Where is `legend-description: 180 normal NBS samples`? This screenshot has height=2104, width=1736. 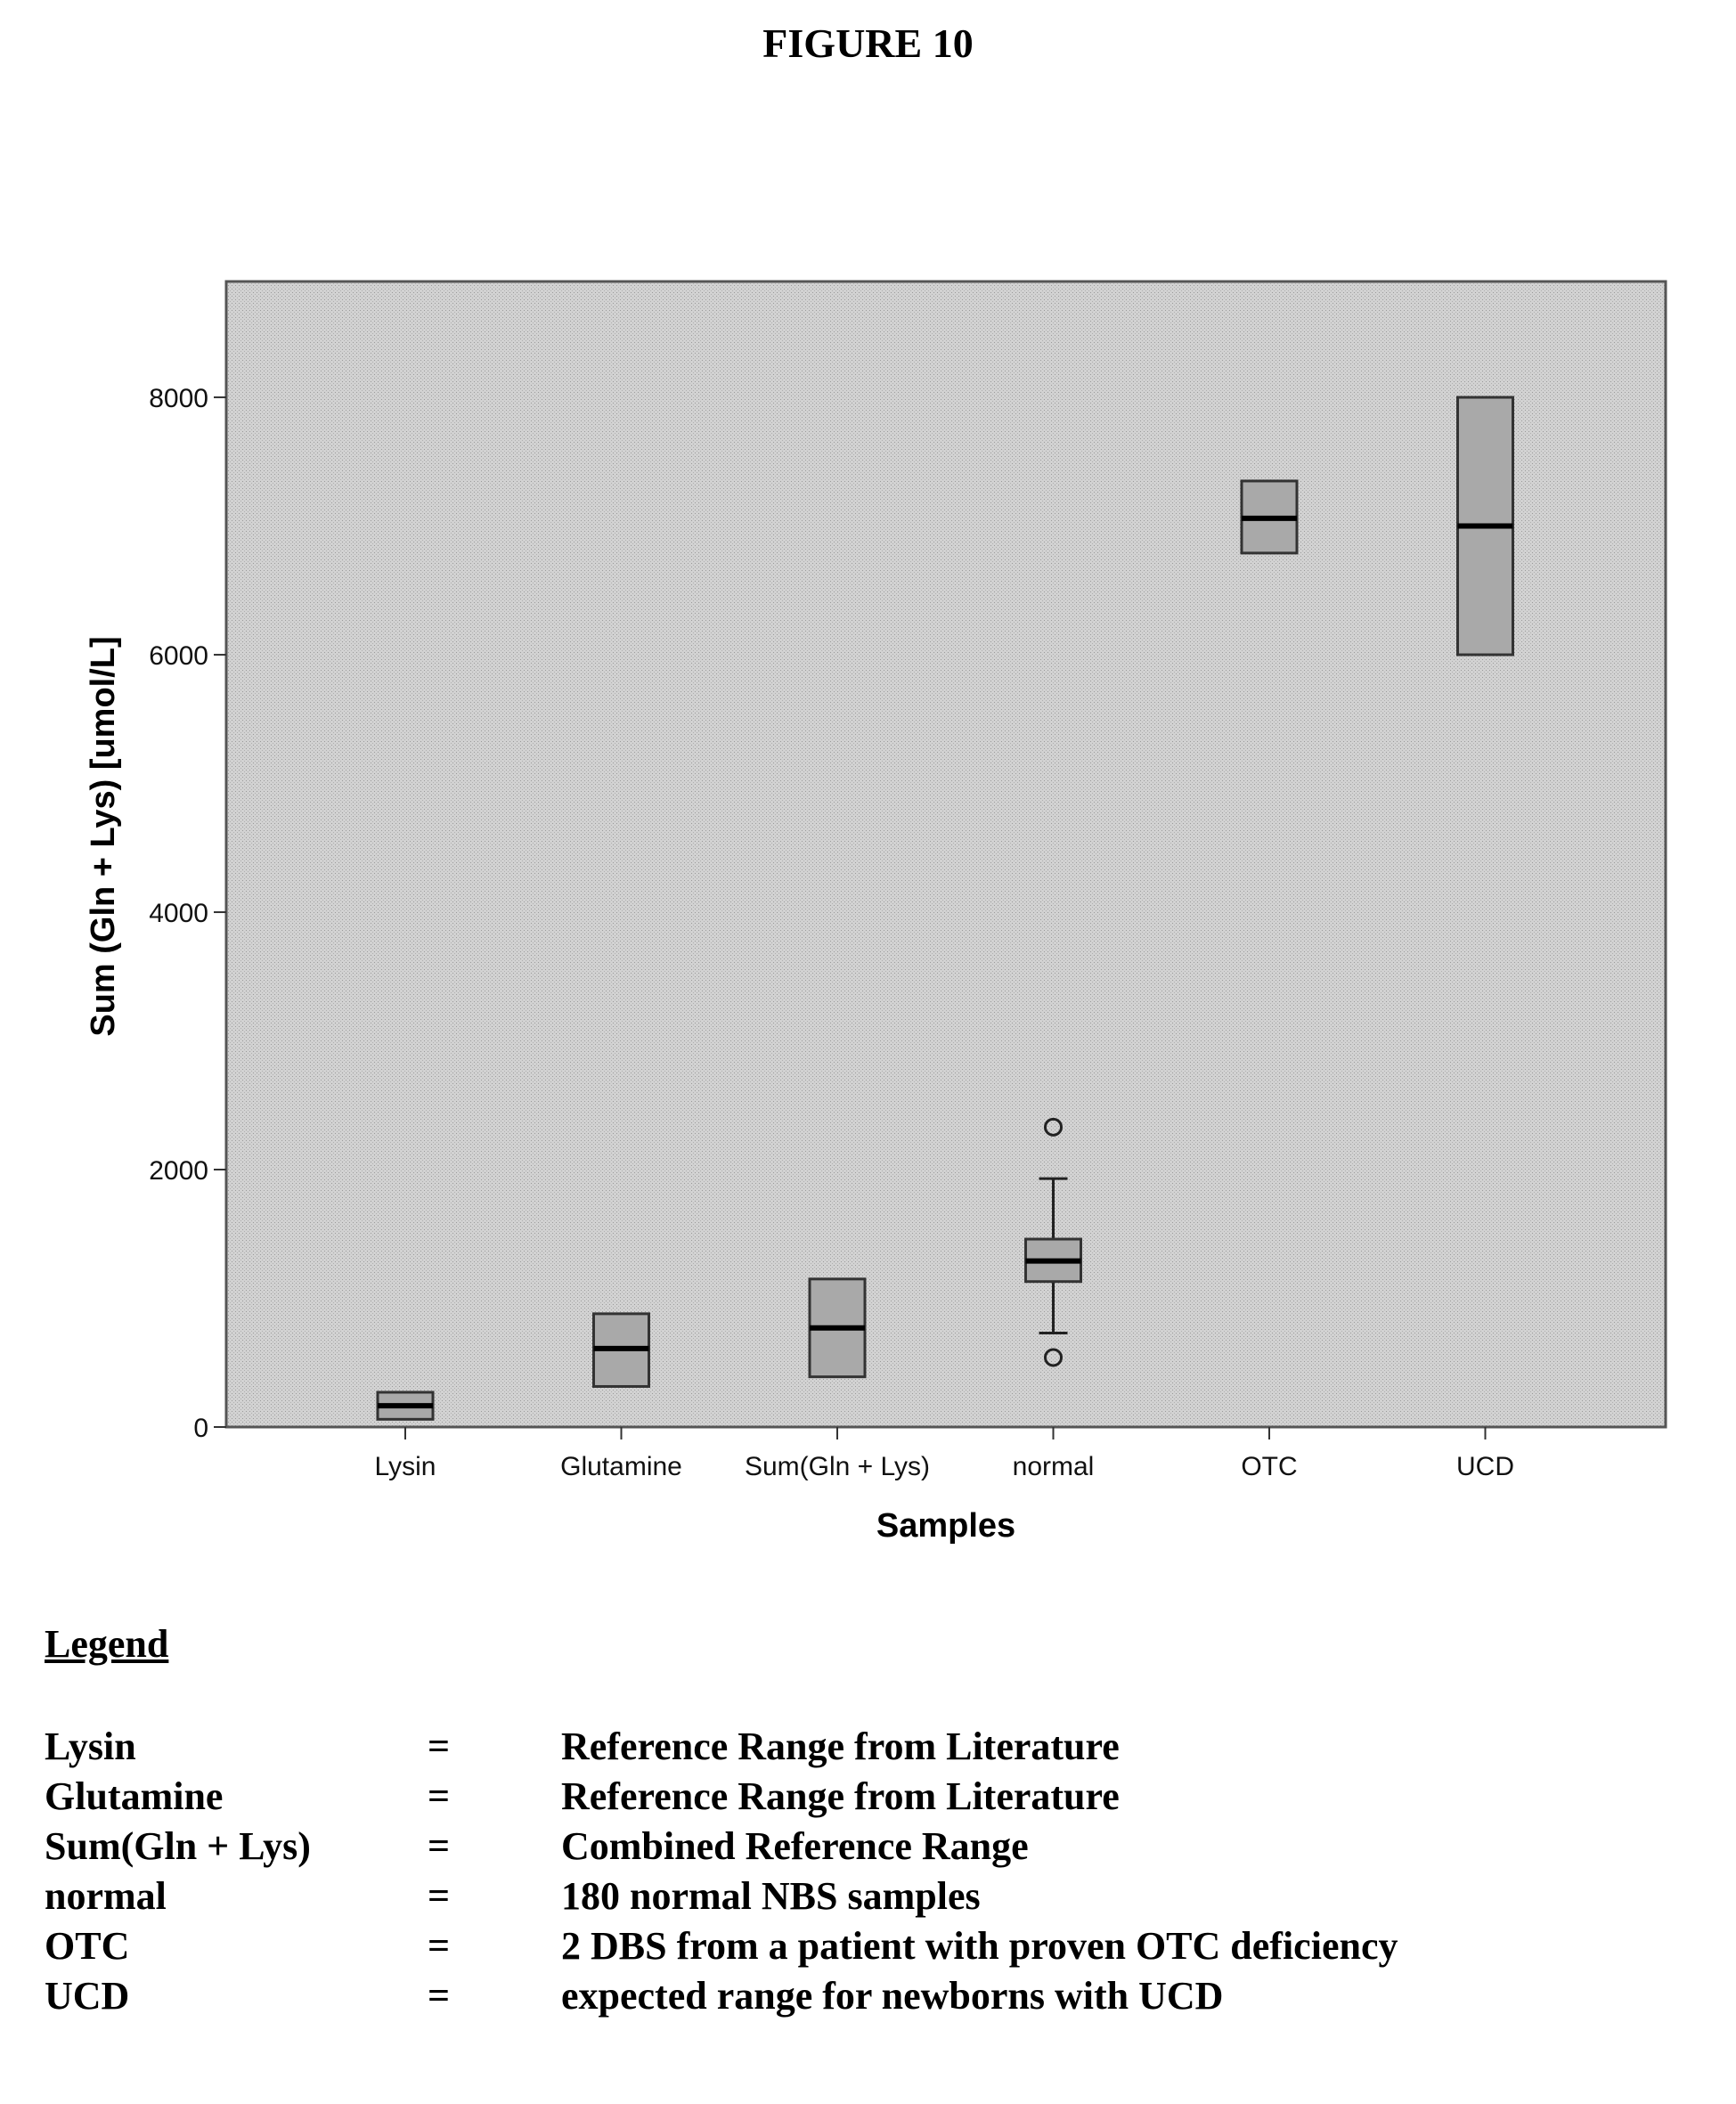
legend-description: 180 normal NBS samples is located at coordinates (771, 1896).